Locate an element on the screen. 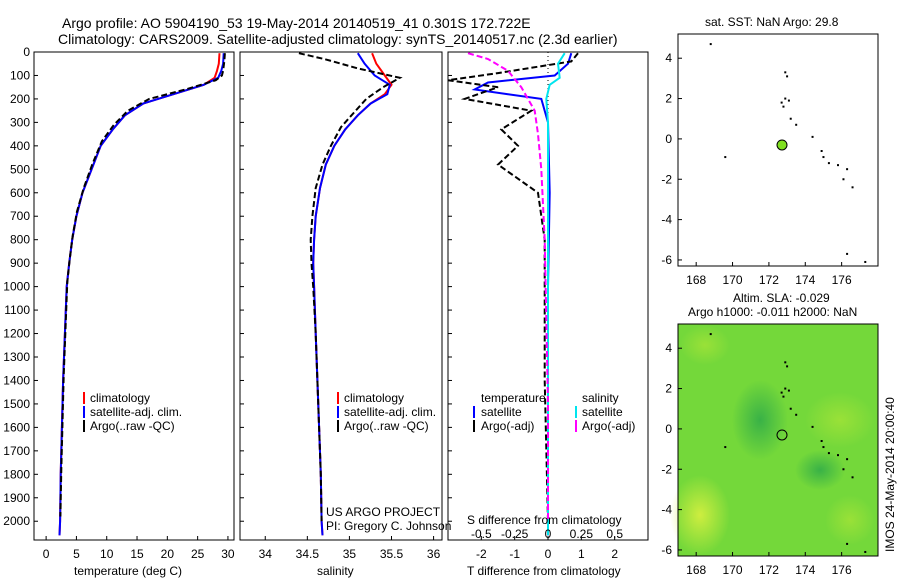 This screenshot has width=900, height=580. legend-satellite-adj: satellite-adj. clim. is located at coordinates (136, 412).